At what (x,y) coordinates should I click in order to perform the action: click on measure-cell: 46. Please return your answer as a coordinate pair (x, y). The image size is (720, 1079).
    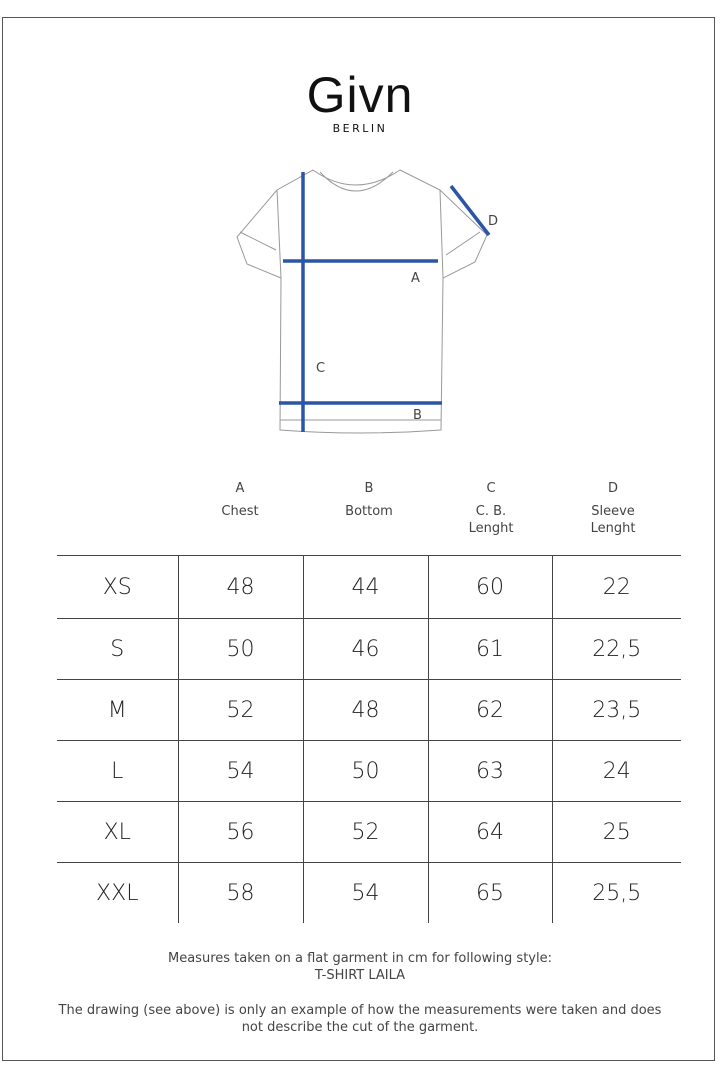
    Looking at the image, I should click on (365, 649).